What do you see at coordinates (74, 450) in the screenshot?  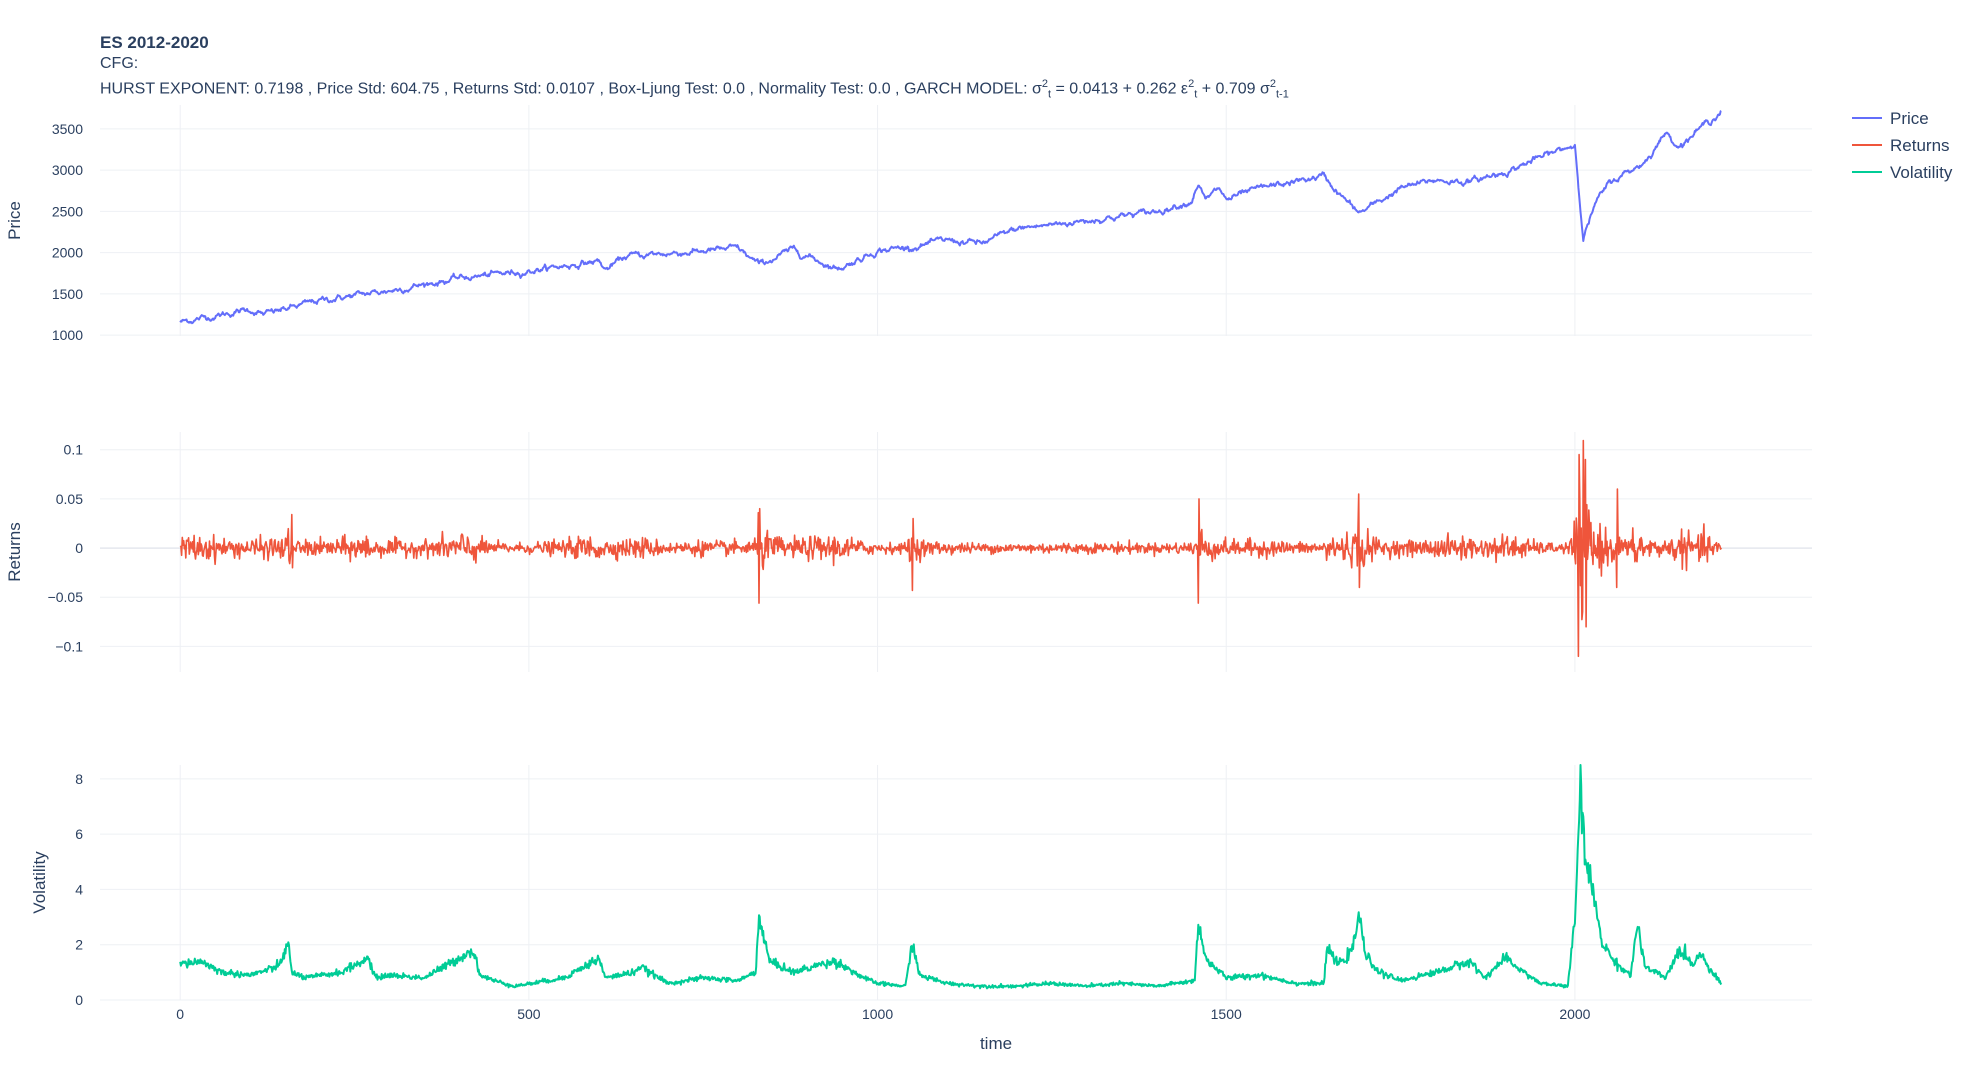 I see `y-tick-label: 0.1` at bounding box center [74, 450].